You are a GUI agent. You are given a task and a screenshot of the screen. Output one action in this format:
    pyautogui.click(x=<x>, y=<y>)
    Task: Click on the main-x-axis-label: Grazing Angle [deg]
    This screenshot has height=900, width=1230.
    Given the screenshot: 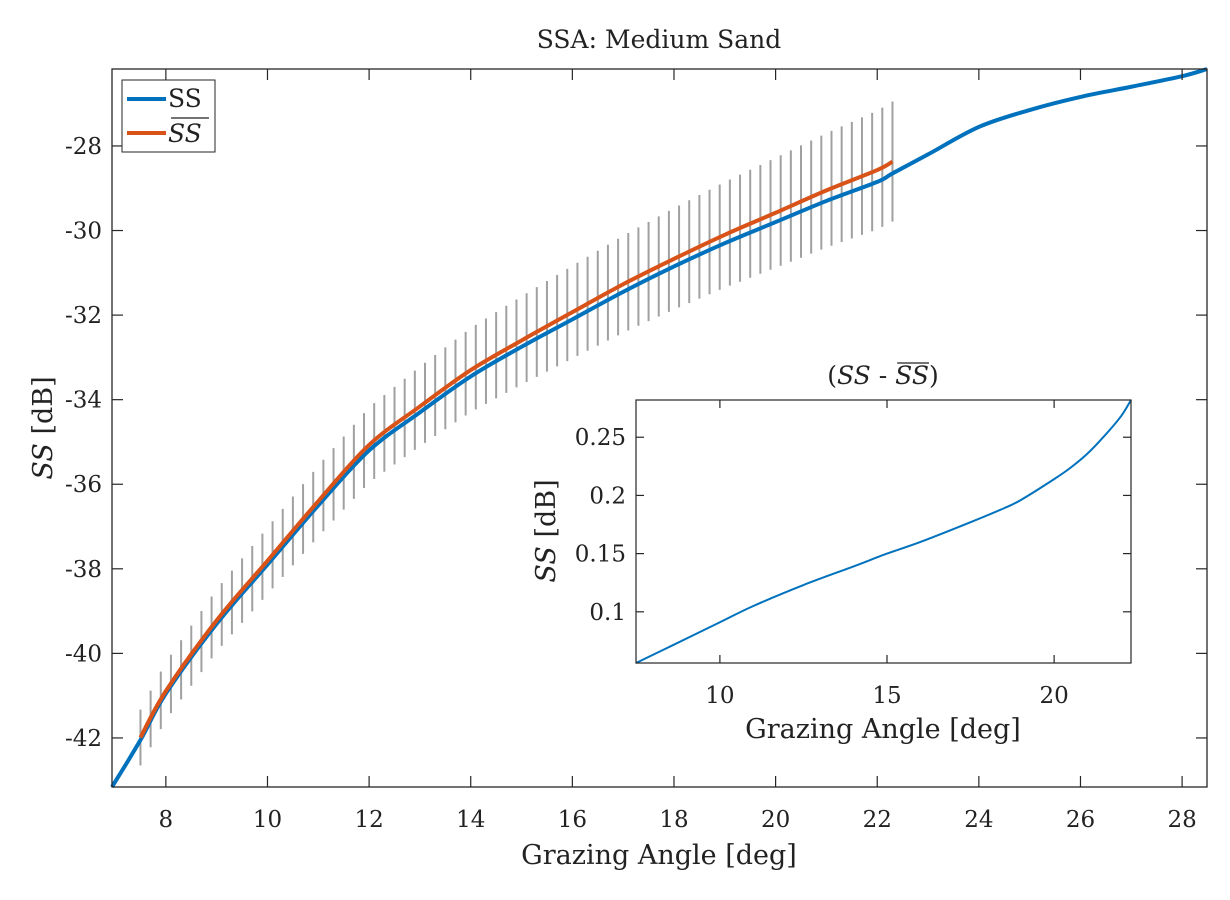 What is the action you would take?
    pyautogui.click(x=659, y=855)
    